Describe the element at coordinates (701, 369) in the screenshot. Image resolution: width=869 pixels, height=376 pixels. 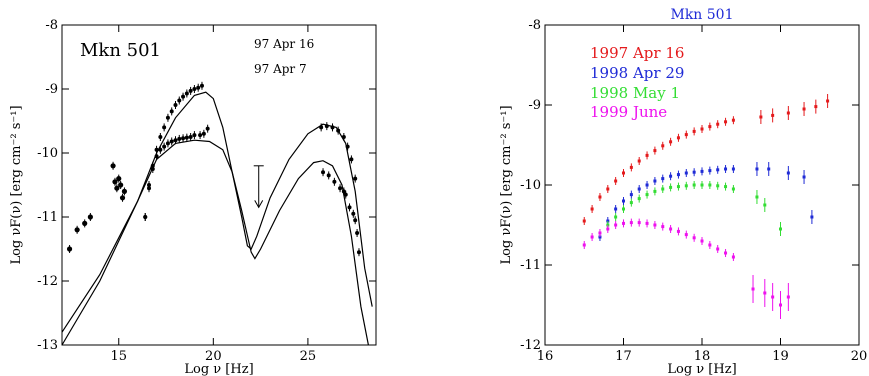
I see `x-axis-label: Log ν [Hz]` at that location.